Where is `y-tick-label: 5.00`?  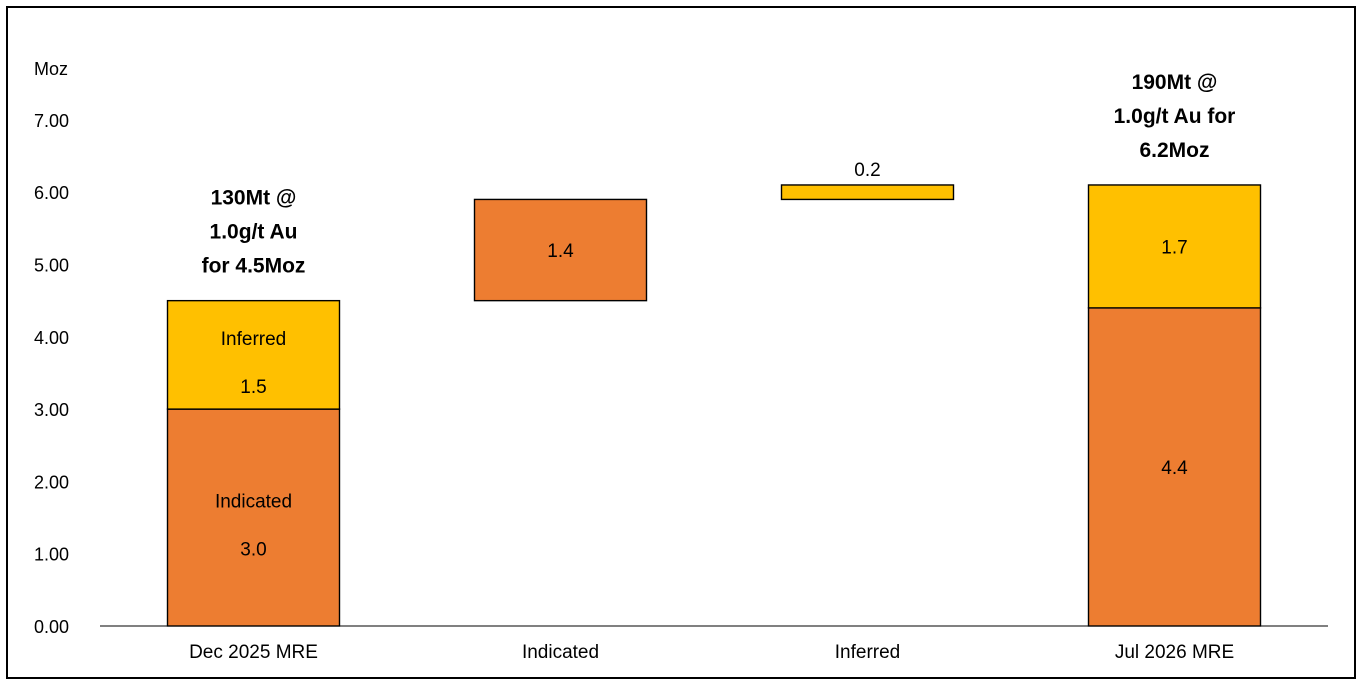
y-tick-label: 5.00 is located at coordinates (51, 266).